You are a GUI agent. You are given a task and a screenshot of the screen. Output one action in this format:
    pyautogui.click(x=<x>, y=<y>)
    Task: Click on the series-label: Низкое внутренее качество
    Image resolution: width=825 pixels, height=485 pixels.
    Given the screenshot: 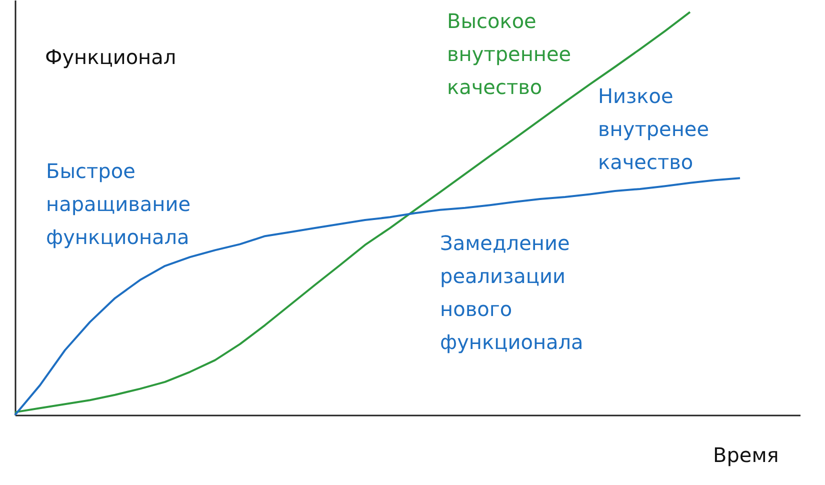 What is the action you would take?
    pyautogui.click(x=654, y=129)
    